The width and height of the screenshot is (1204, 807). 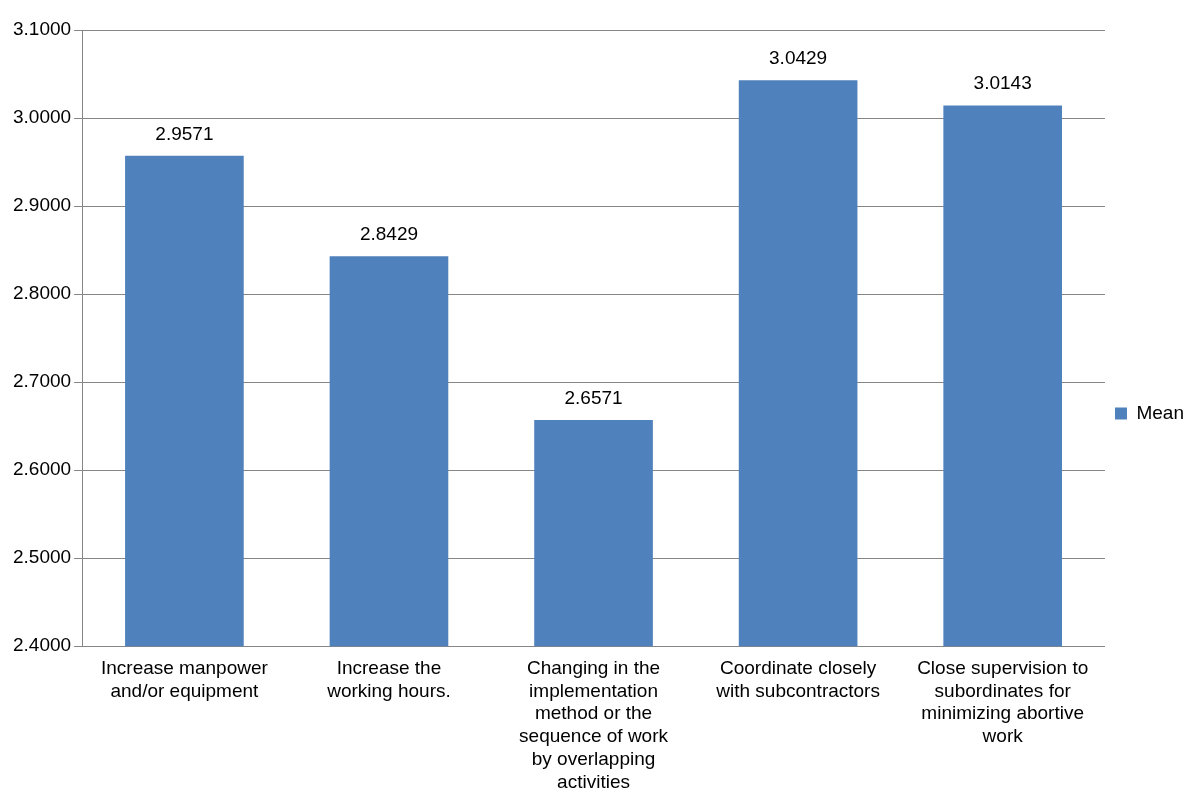 What do you see at coordinates (184, 133) in the screenshot?
I see `data-label: 2.9571` at bounding box center [184, 133].